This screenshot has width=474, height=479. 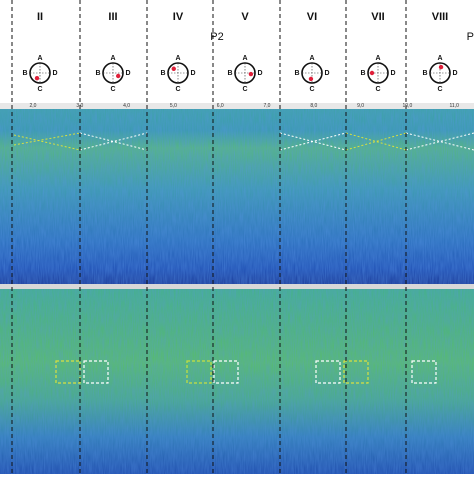 I want to click on time-tick-label: 10,0, so click(x=408, y=106).